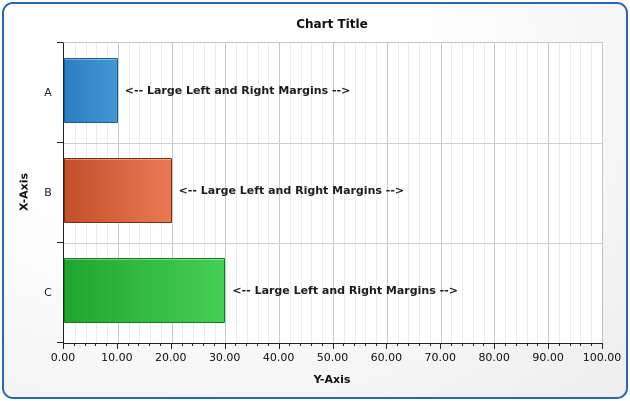  I want to click on value-tick-label: 20.00, so click(171, 357).